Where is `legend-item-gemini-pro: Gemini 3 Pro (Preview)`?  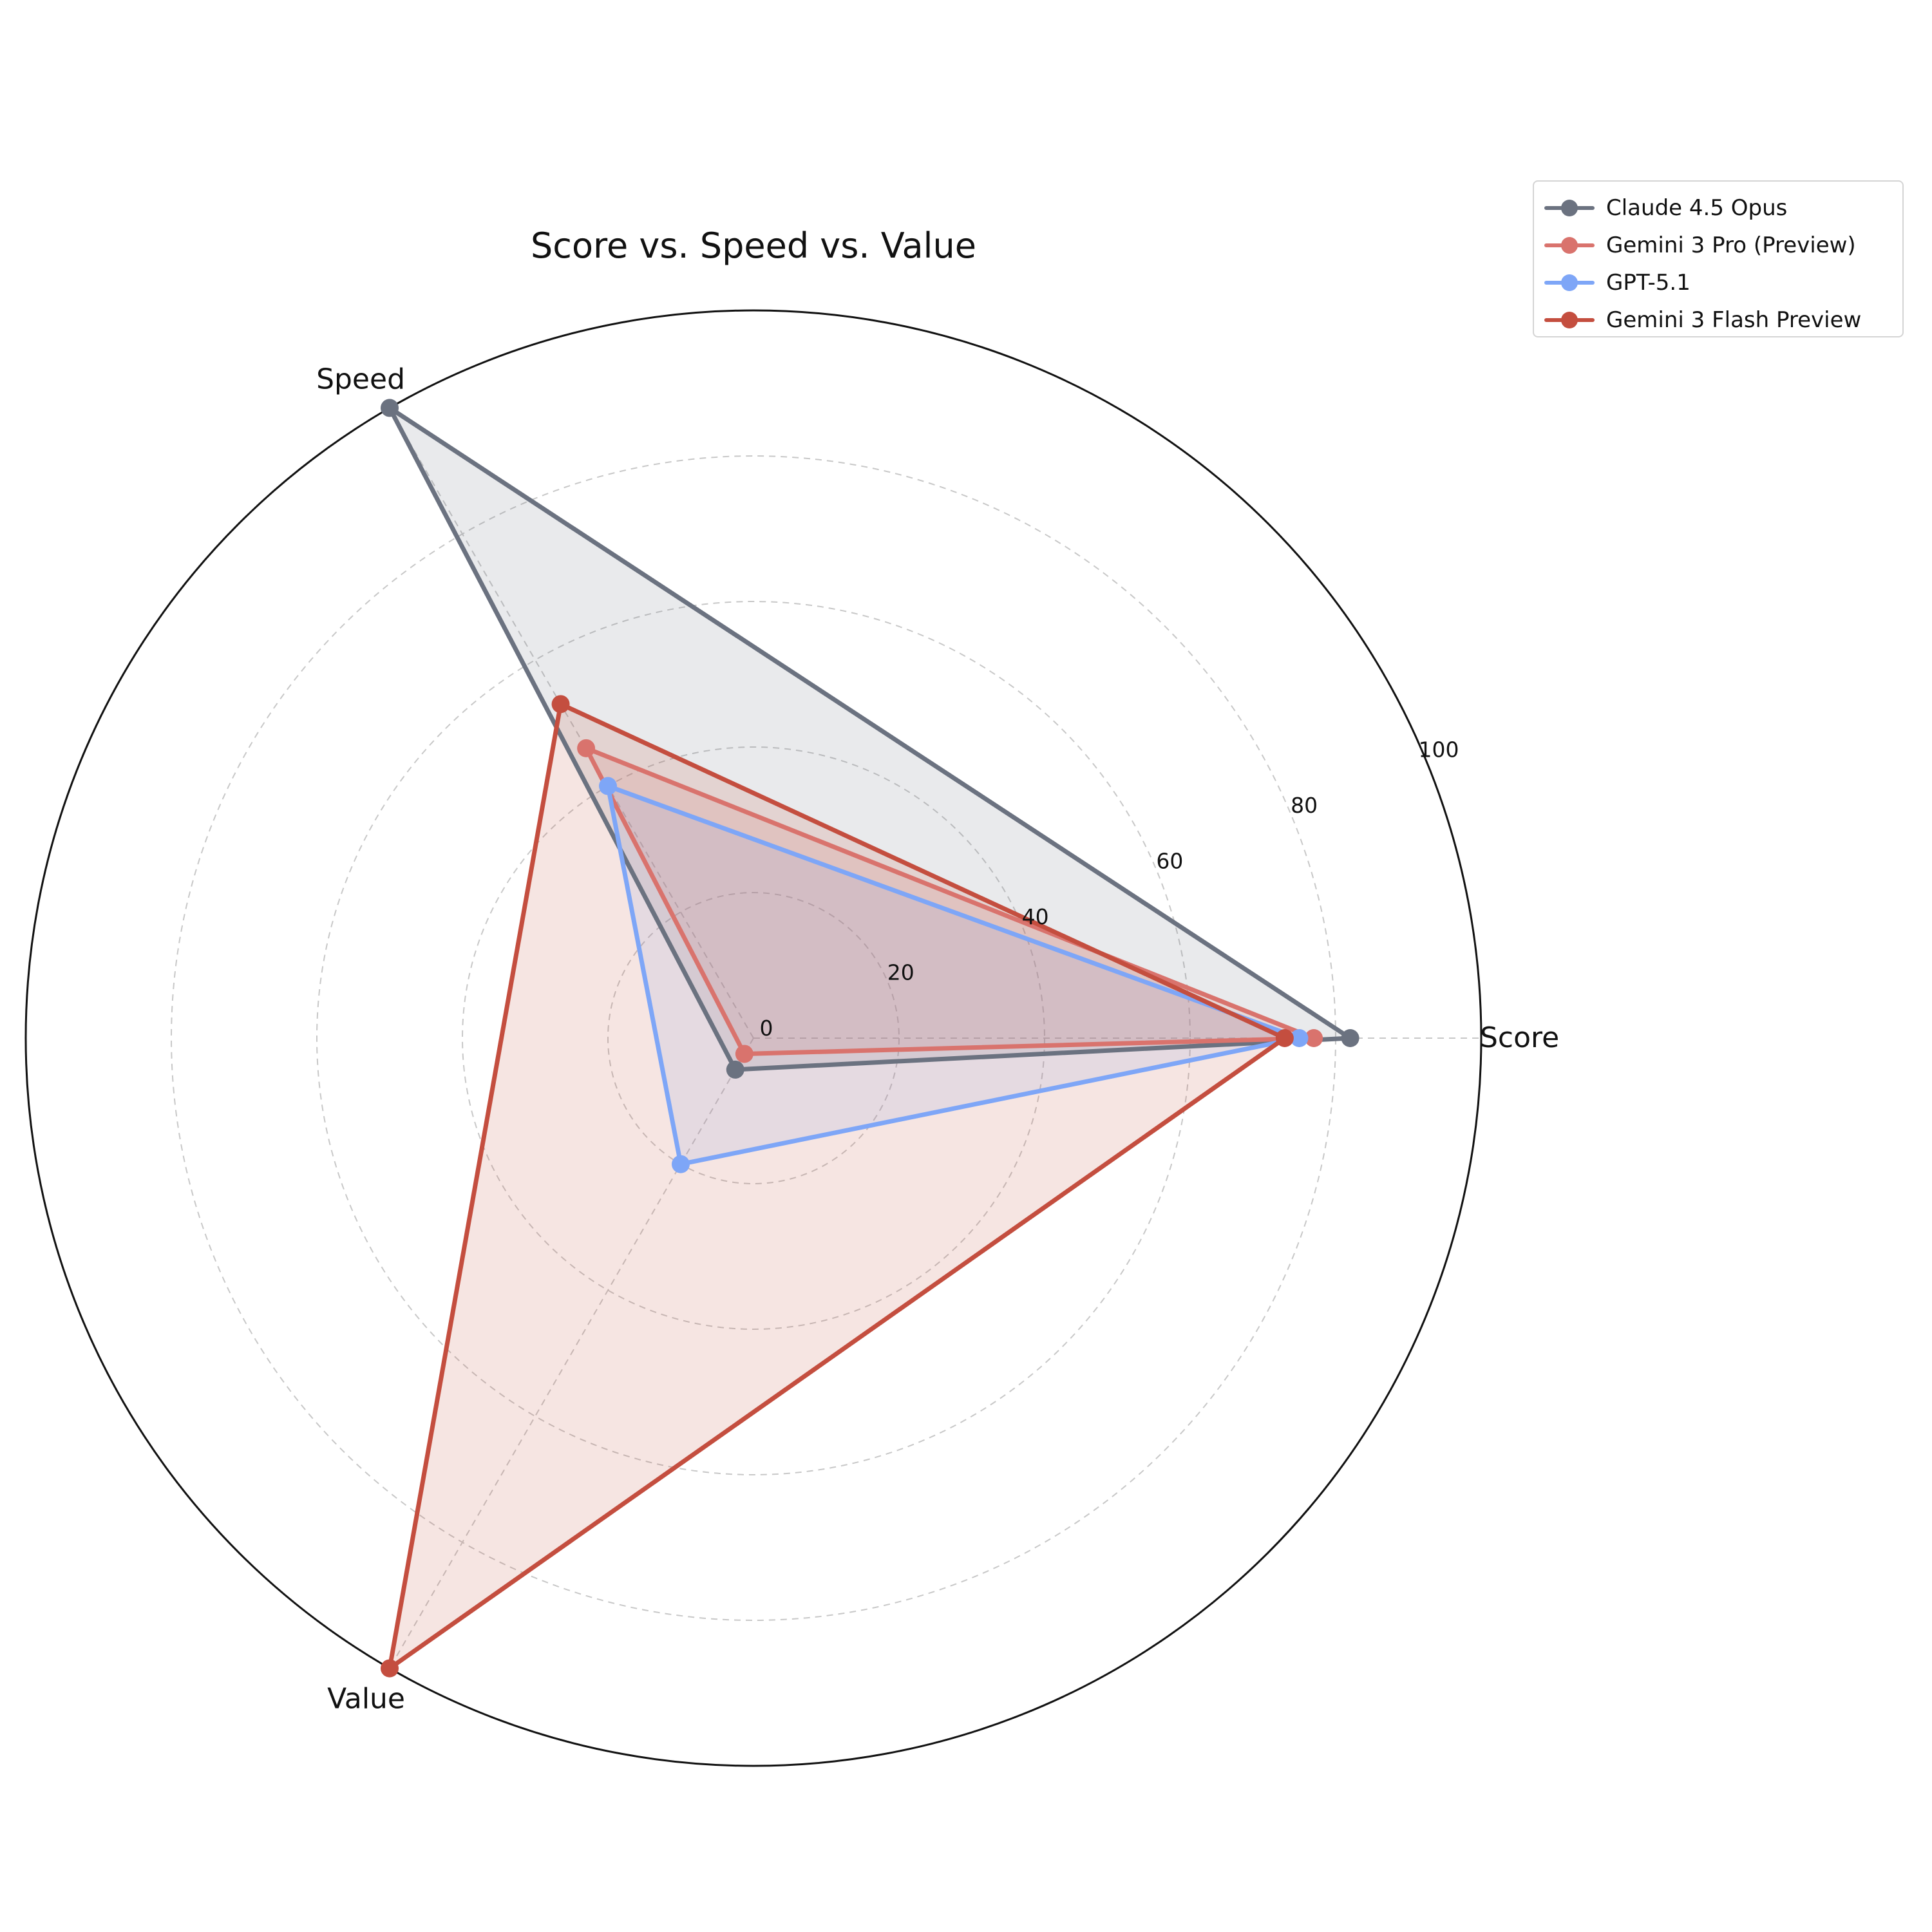 legend-item-gemini-pro: Gemini 3 Pro (Preview) is located at coordinates (1722, 246).